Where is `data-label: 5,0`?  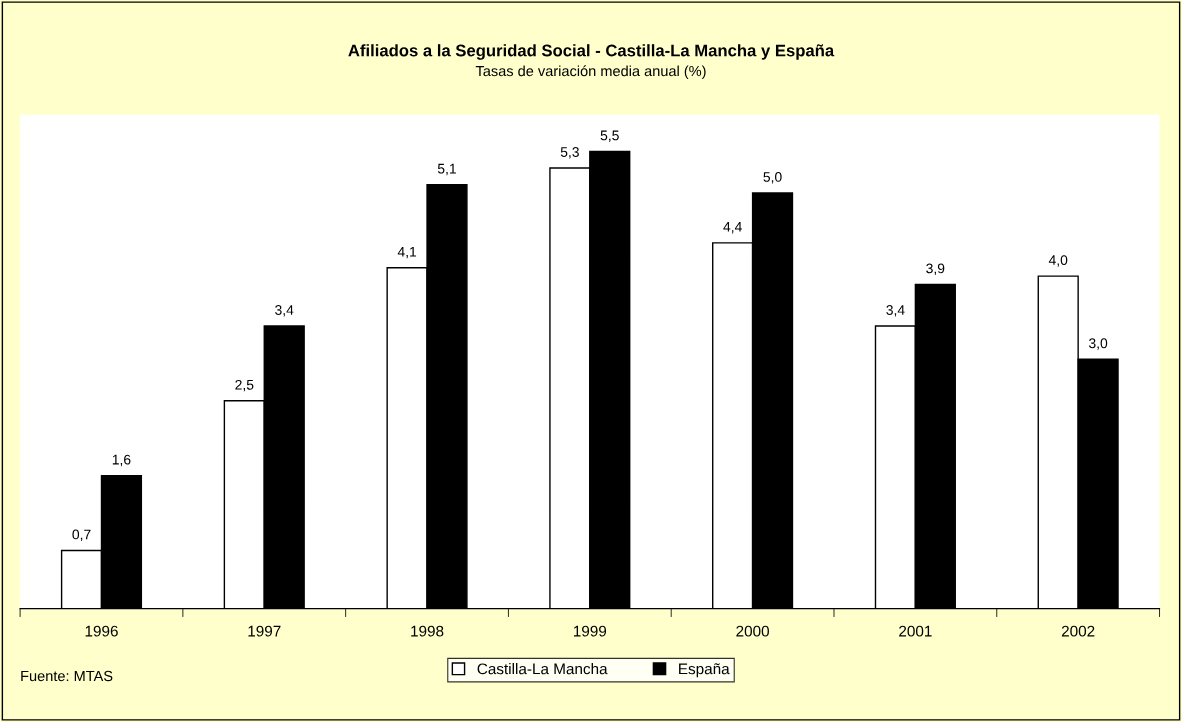
data-label: 5,0 is located at coordinates (772, 178).